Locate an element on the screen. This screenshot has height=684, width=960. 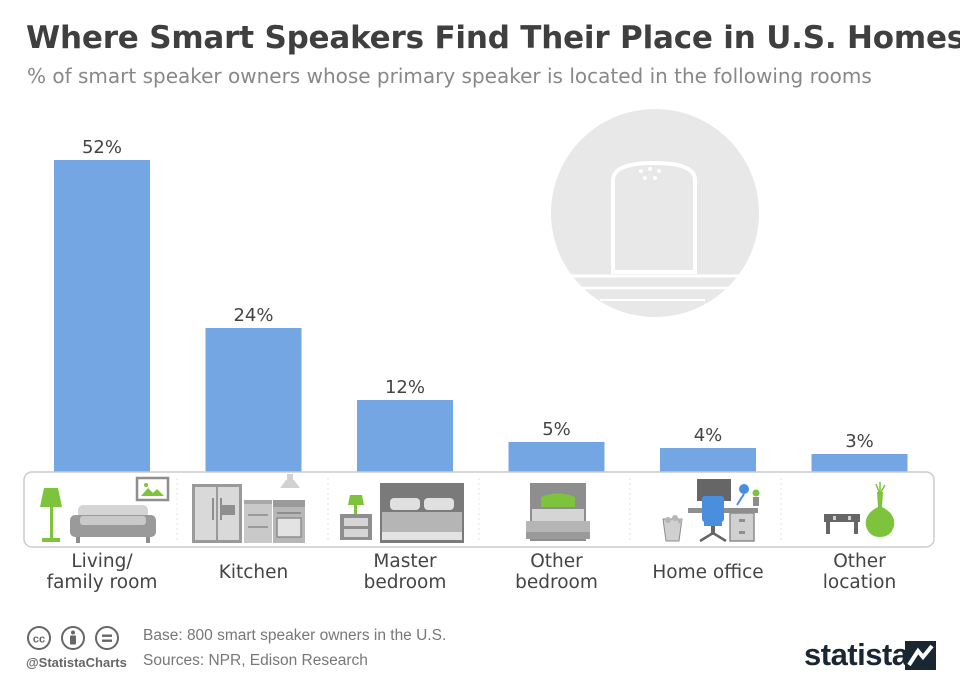
svg-text: cc is located at coordinates (39, 640).